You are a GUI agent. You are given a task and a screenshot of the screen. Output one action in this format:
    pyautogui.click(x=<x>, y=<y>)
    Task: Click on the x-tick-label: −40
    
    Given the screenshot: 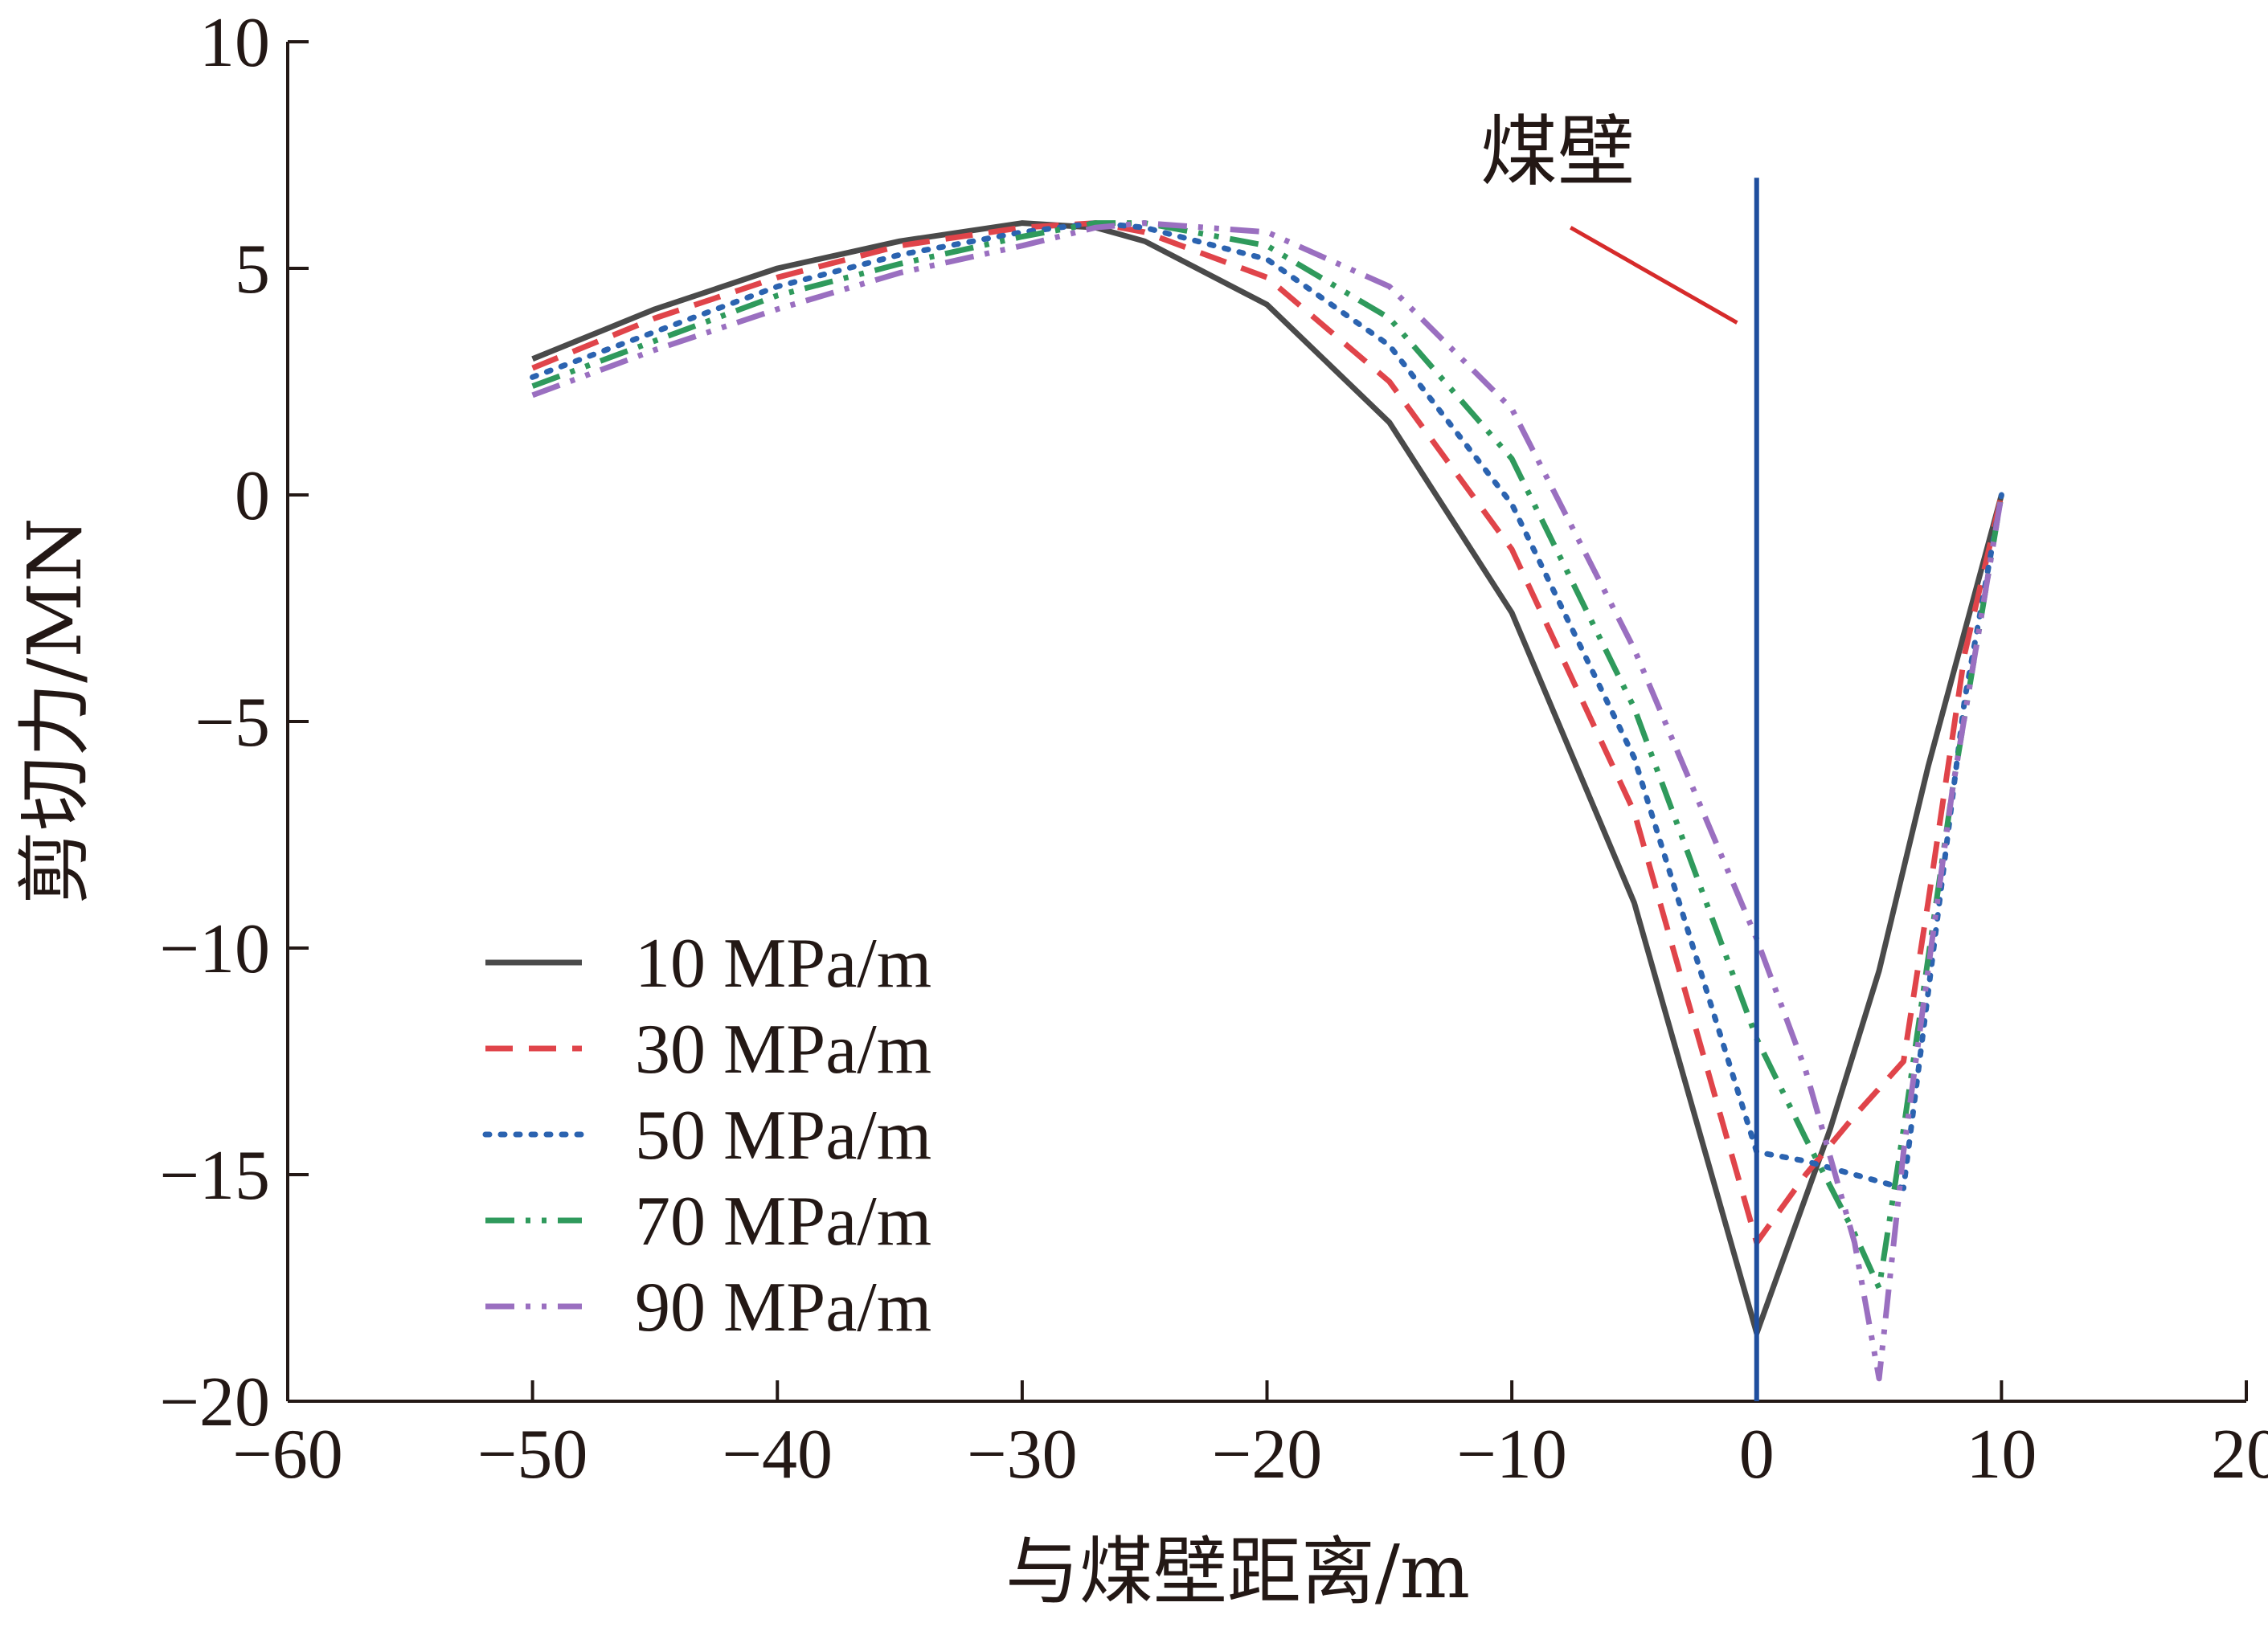 What is the action you would take?
    pyautogui.click(x=777, y=1455)
    